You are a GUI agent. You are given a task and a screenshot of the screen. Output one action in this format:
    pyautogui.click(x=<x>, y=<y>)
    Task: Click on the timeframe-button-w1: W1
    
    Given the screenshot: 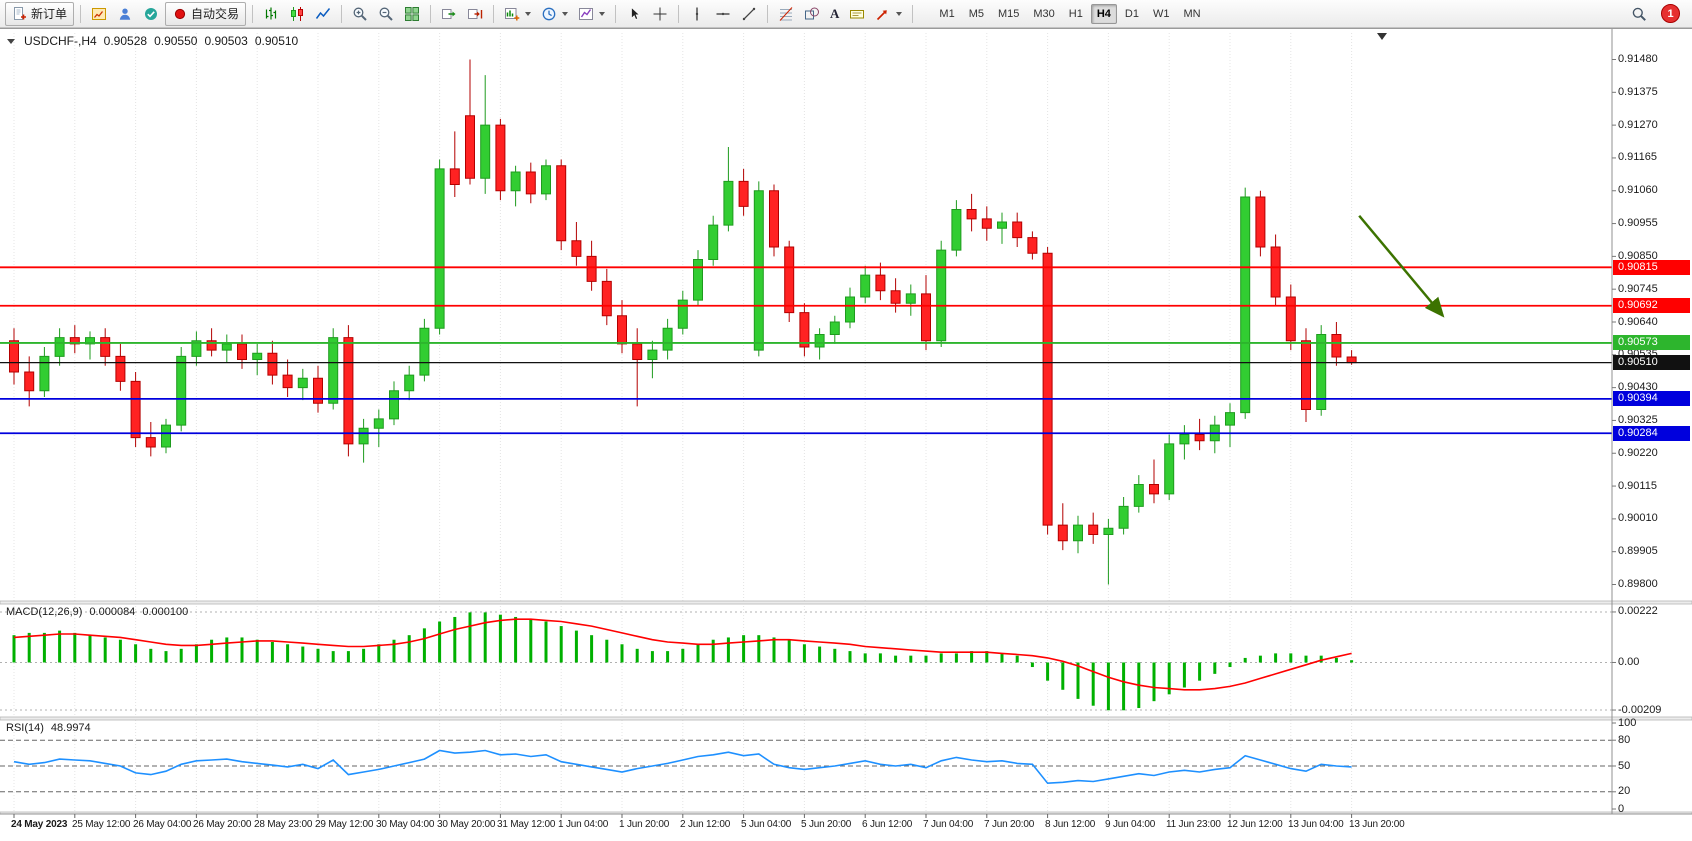 What is the action you would take?
    pyautogui.click(x=1161, y=13)
    